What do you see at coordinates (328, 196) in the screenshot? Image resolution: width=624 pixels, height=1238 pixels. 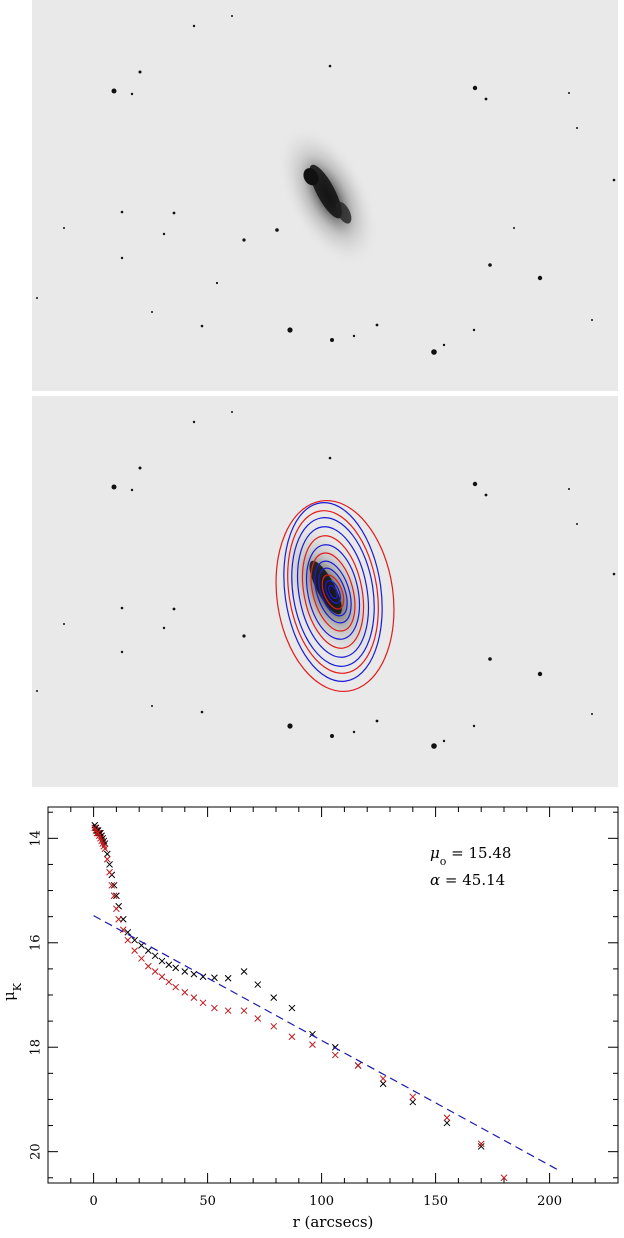 I see `galaxy` at bounding box center [328, 196].